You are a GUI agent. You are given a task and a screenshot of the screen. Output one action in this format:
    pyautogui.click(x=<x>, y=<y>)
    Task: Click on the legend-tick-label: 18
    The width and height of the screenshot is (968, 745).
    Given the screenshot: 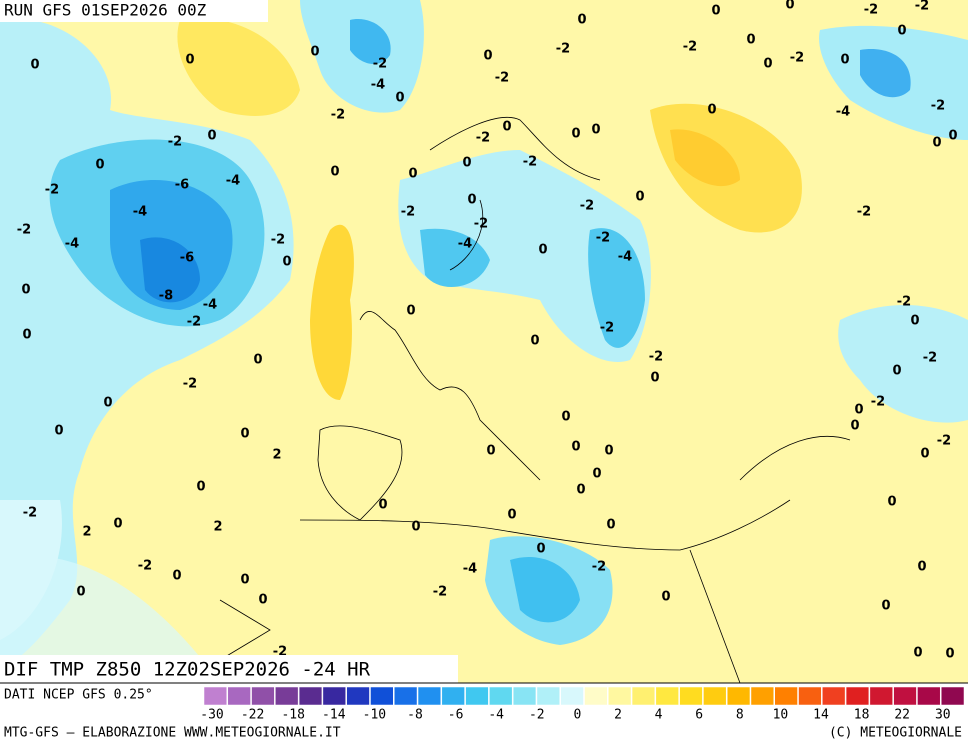 What is the action you would take?
    pyautogui.click(x=862, y=715)
    